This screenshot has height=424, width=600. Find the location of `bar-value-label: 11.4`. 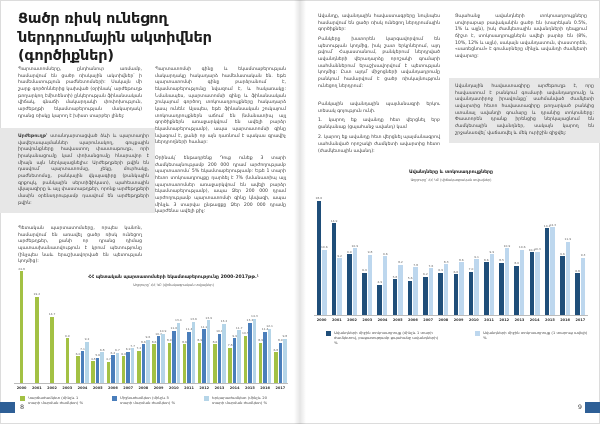

bar-value-label: 11.4 is located at coordinates (265, 329).